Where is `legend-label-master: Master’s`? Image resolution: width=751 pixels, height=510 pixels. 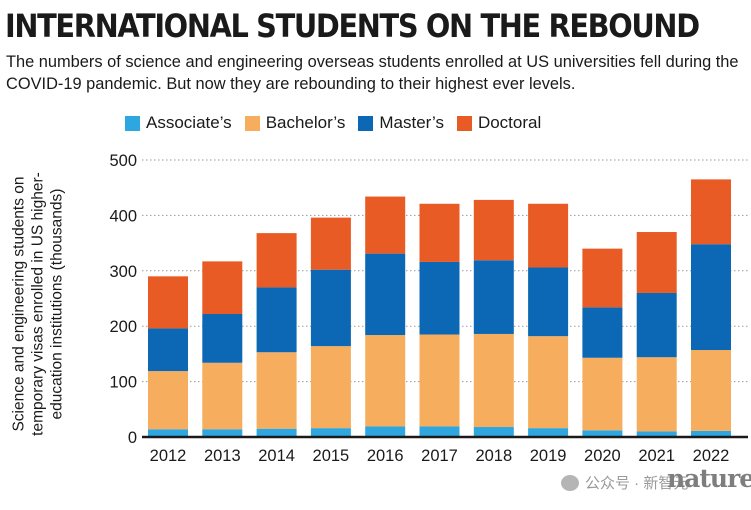
legend-label-master: Master’s is located at coordinates (411, 122).